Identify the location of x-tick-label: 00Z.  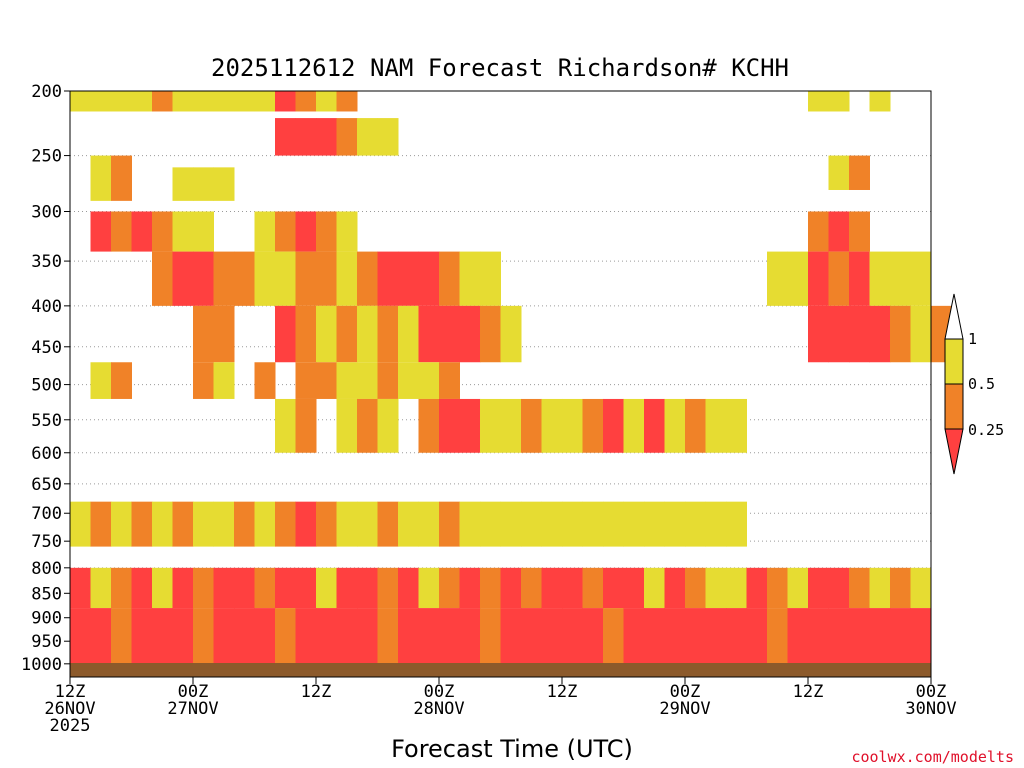
(193, 692).